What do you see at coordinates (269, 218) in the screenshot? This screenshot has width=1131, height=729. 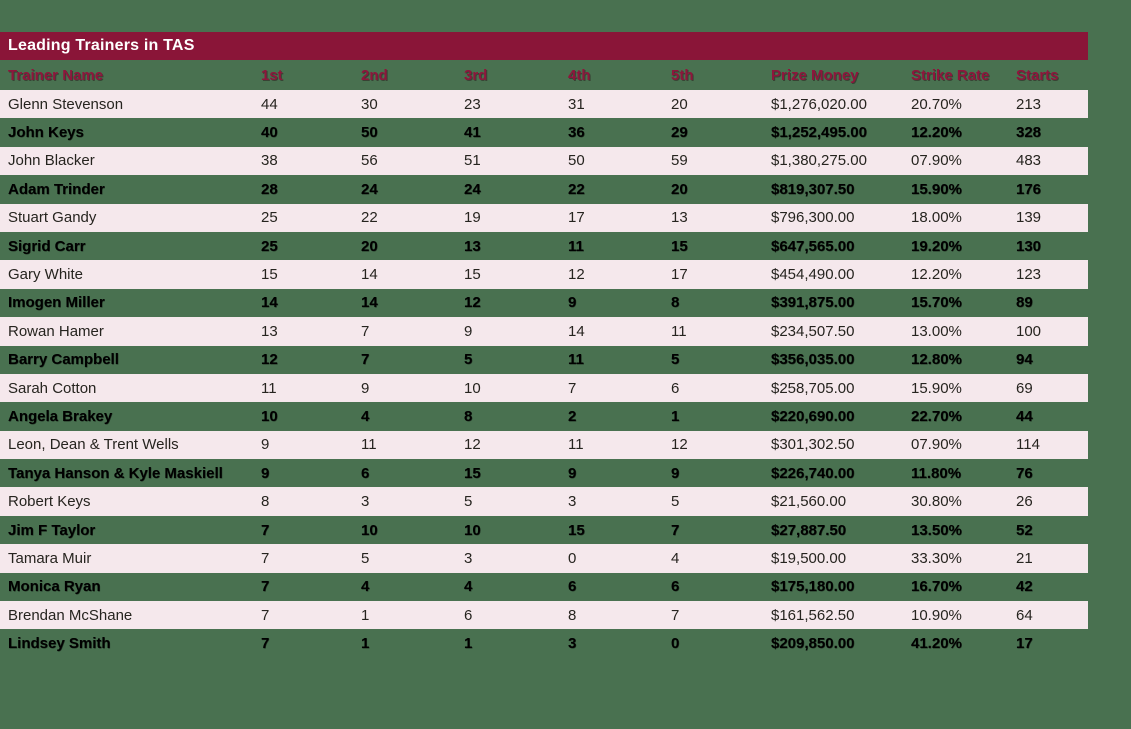 I see `table-cell: 25` at bounding box center [269, 218].